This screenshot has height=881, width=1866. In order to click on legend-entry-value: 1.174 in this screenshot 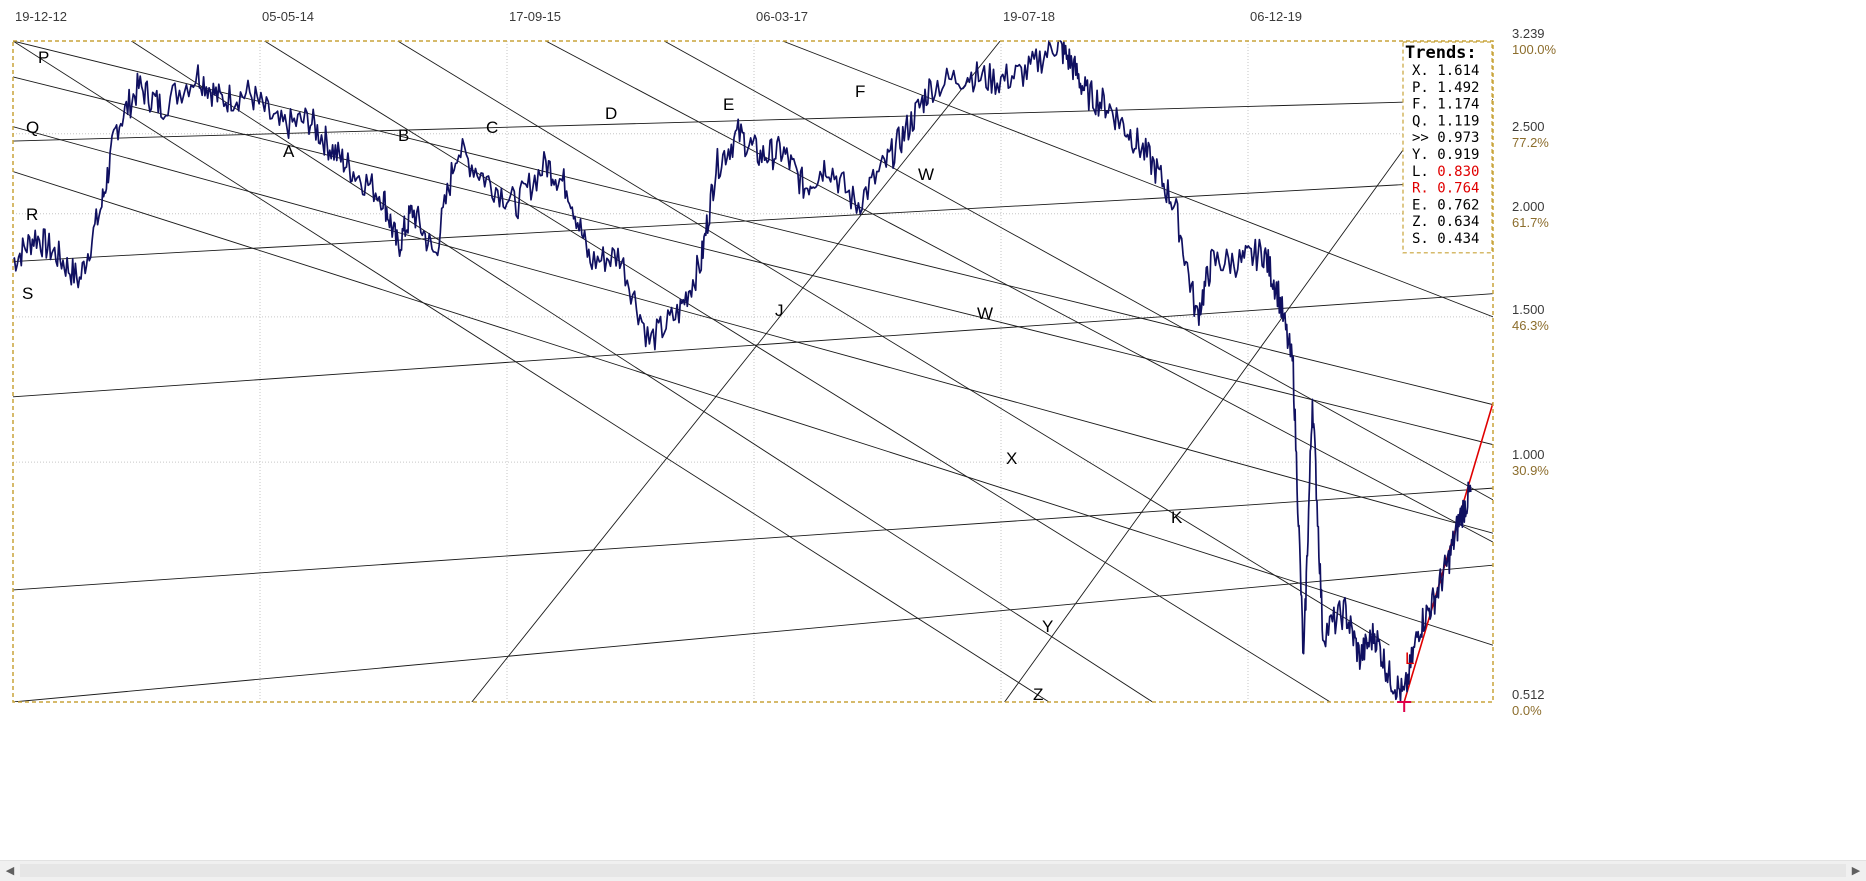, I will do `click(1458, 105)`.